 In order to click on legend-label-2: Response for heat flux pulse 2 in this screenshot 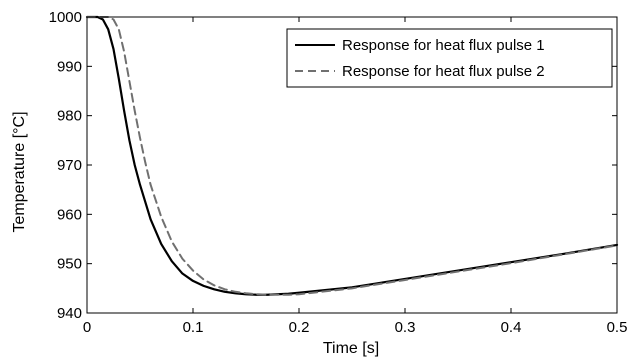, I will do `click(443, 71)`.